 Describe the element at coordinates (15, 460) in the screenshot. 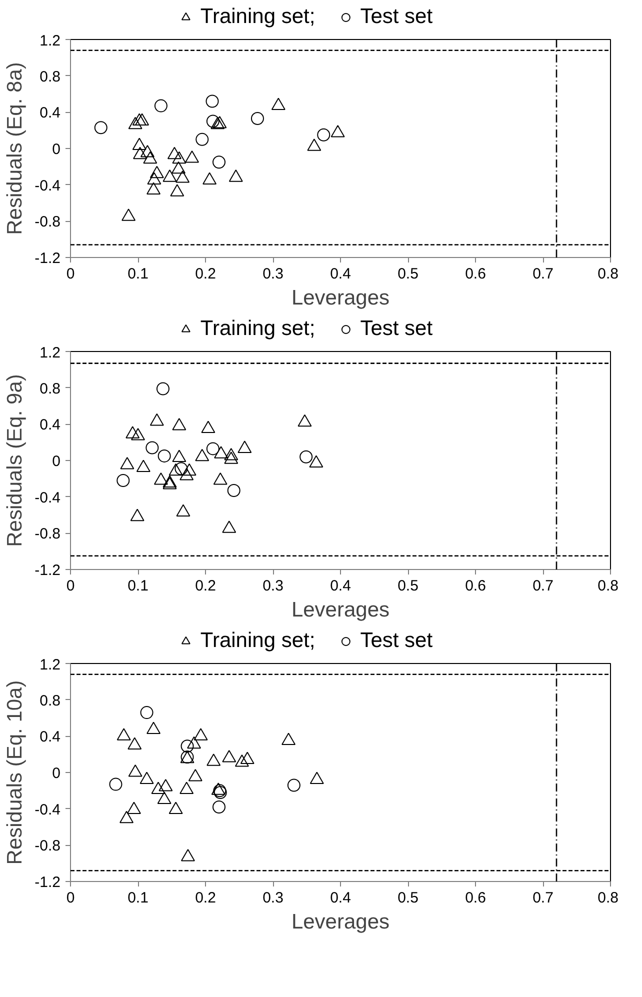

I see `y-axis-title: Residuals (Eq. 9a)` at that location.